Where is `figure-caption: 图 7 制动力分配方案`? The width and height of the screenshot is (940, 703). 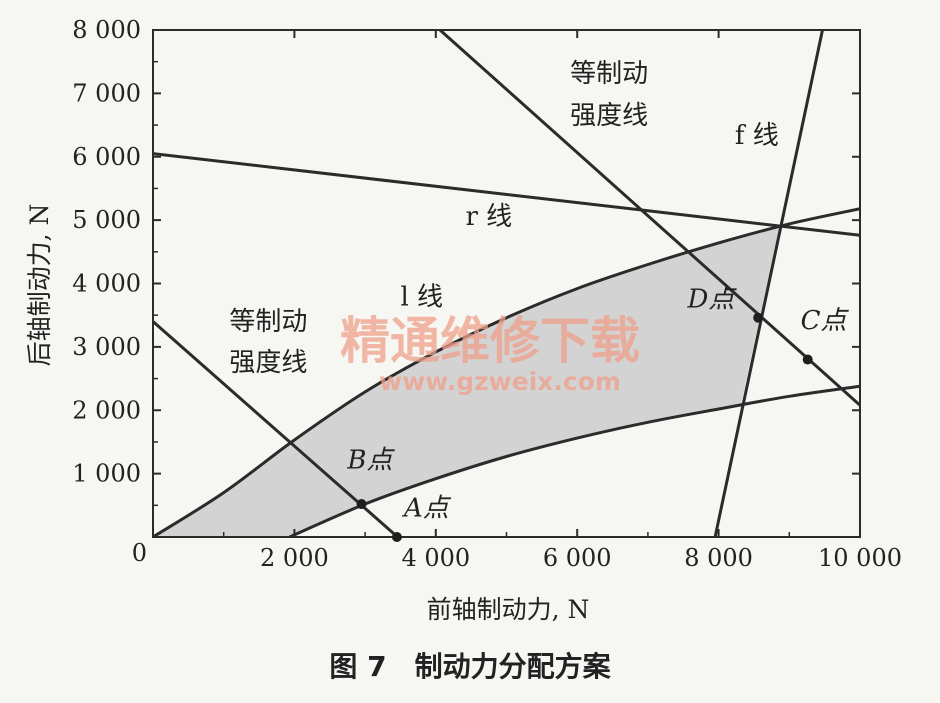
figure-caption: 图 7 制动力分配方案 is located at coordinates (470, 666).